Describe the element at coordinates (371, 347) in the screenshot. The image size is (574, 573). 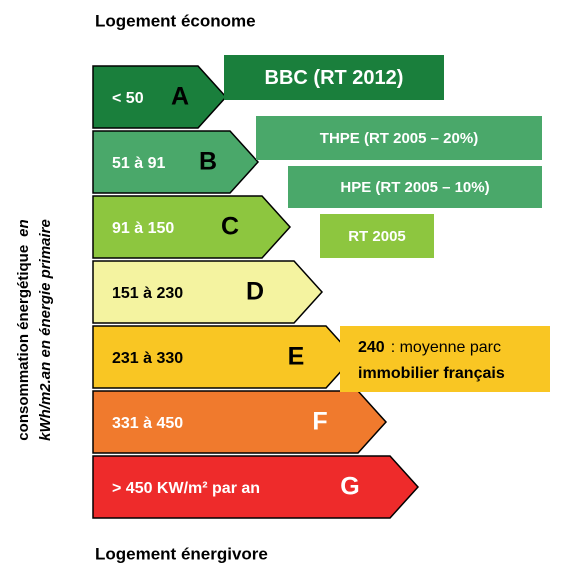
I see `note-value: 240` at that location.